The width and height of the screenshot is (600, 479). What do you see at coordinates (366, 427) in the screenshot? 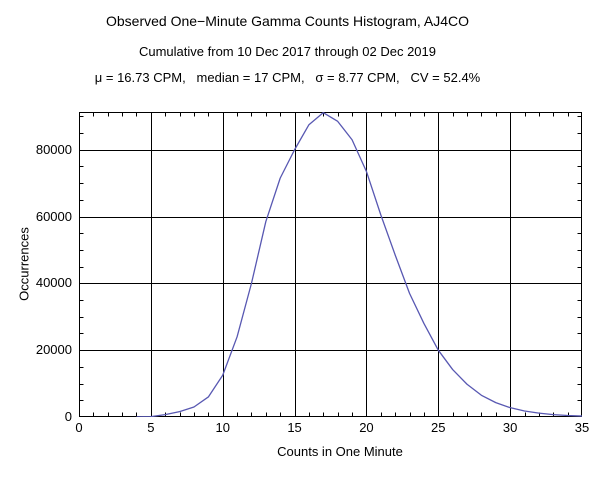
I see `x-tick-label: 20` at bounding box center [366, 427].